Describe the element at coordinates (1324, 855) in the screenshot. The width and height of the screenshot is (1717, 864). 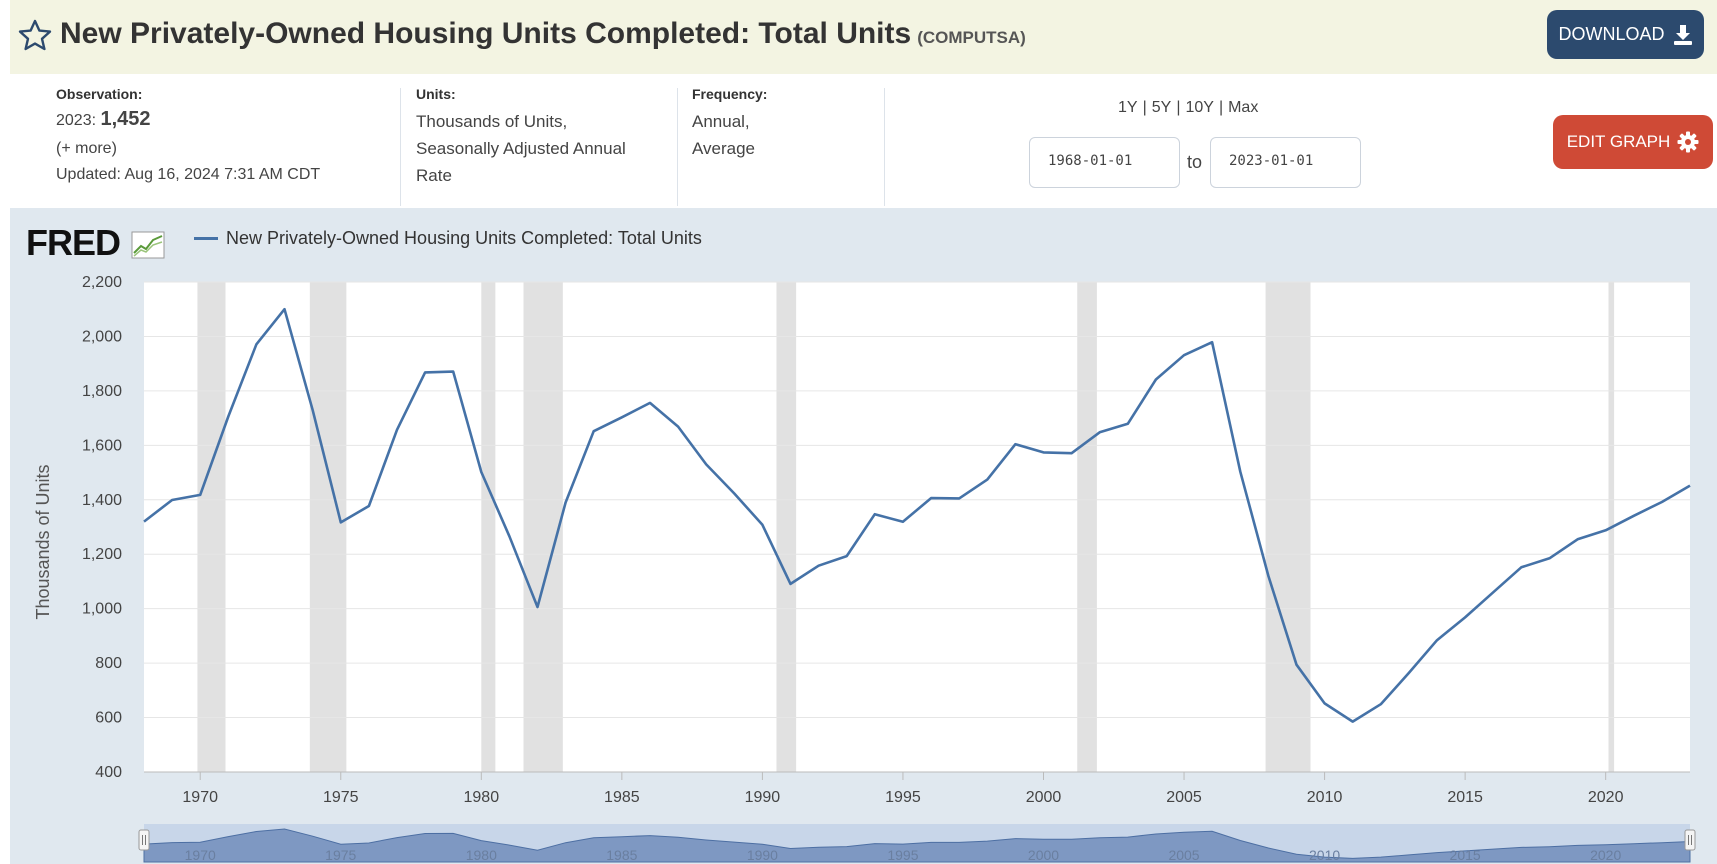
I see `navigator-tick-label: 2010` at that location.